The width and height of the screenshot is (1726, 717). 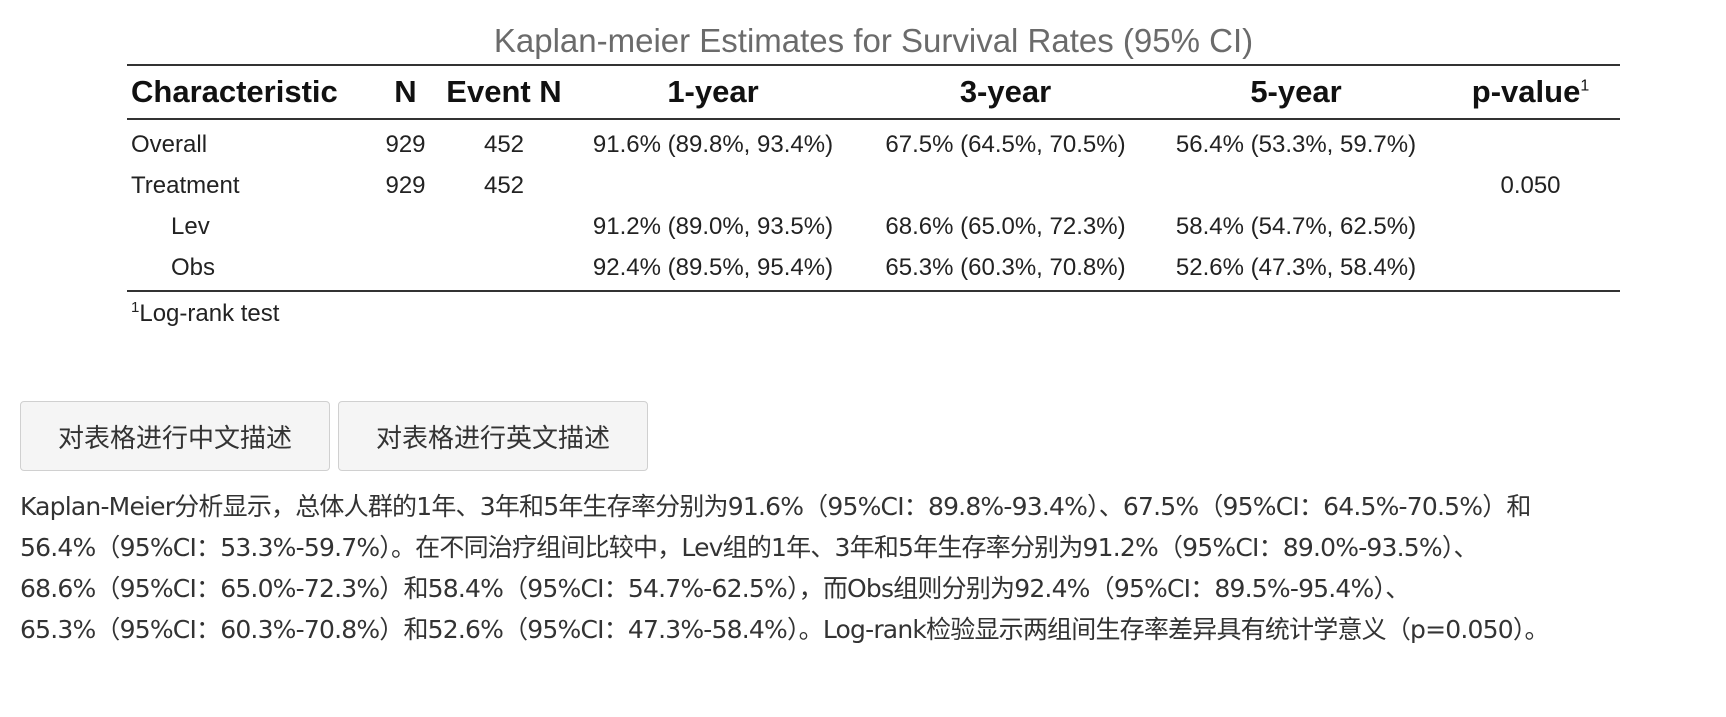 I want to click on cell-1-year: 92.4% (89.5%, 95.4%), so click(x=713, y=267).